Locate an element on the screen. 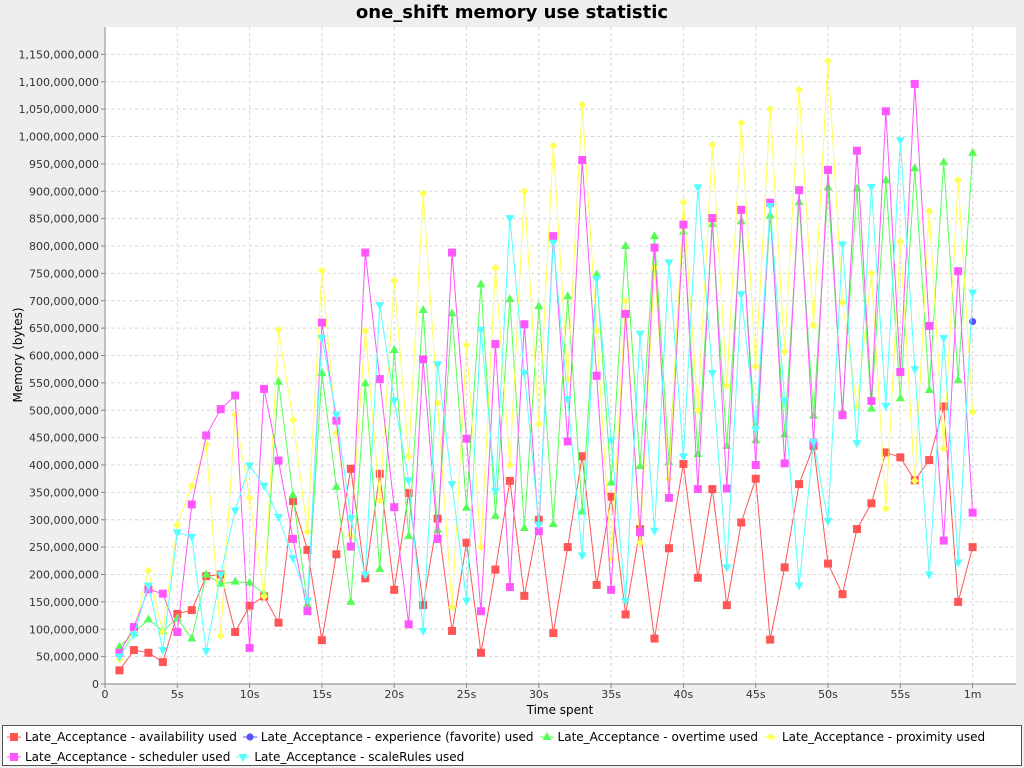  y-axis-title: Memory (bytes) is located at coordinates (18, 354).